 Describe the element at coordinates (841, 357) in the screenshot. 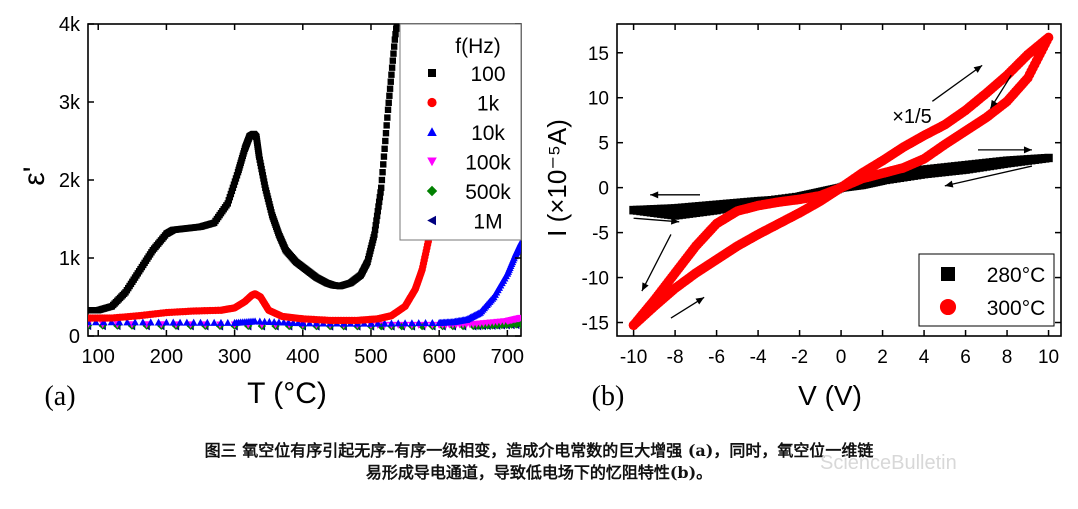

I see `x-tick-label: 0` at that location.